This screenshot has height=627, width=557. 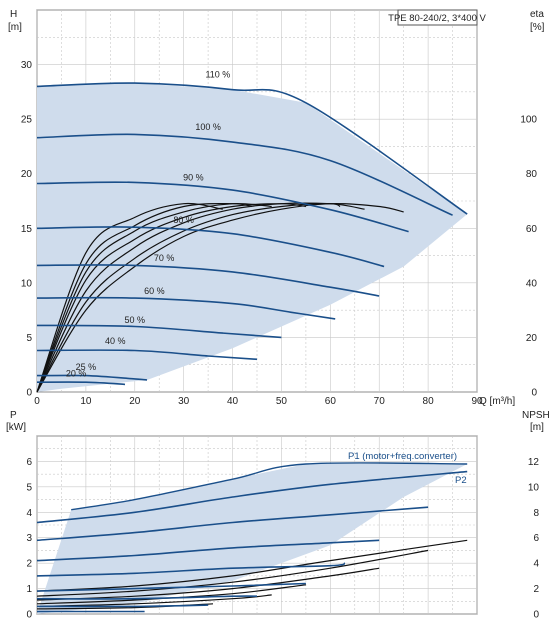 I want to click on power-tick-label: 1, so click(x=29, y=589).